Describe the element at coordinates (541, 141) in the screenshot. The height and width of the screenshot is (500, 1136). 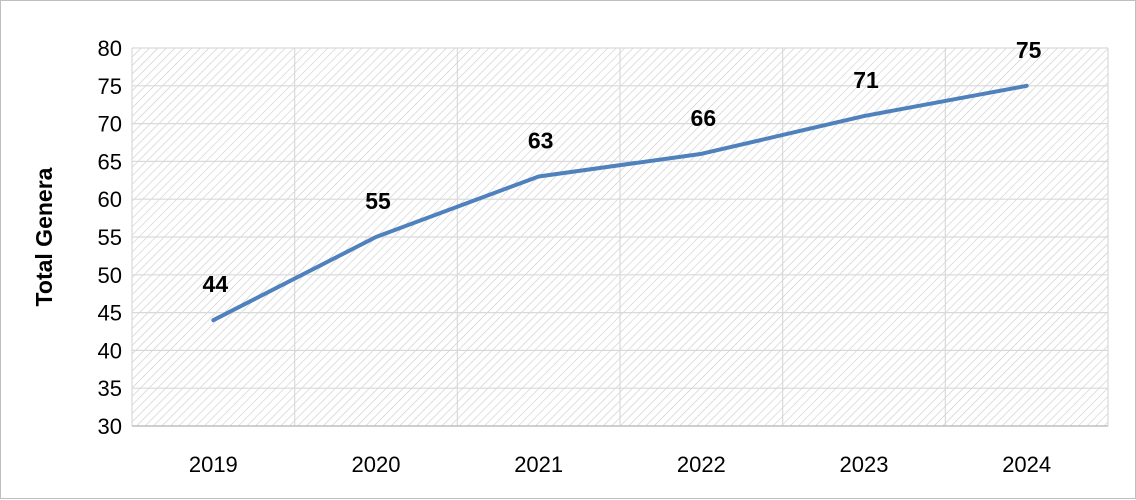
I see `data-label: 63` at that location.